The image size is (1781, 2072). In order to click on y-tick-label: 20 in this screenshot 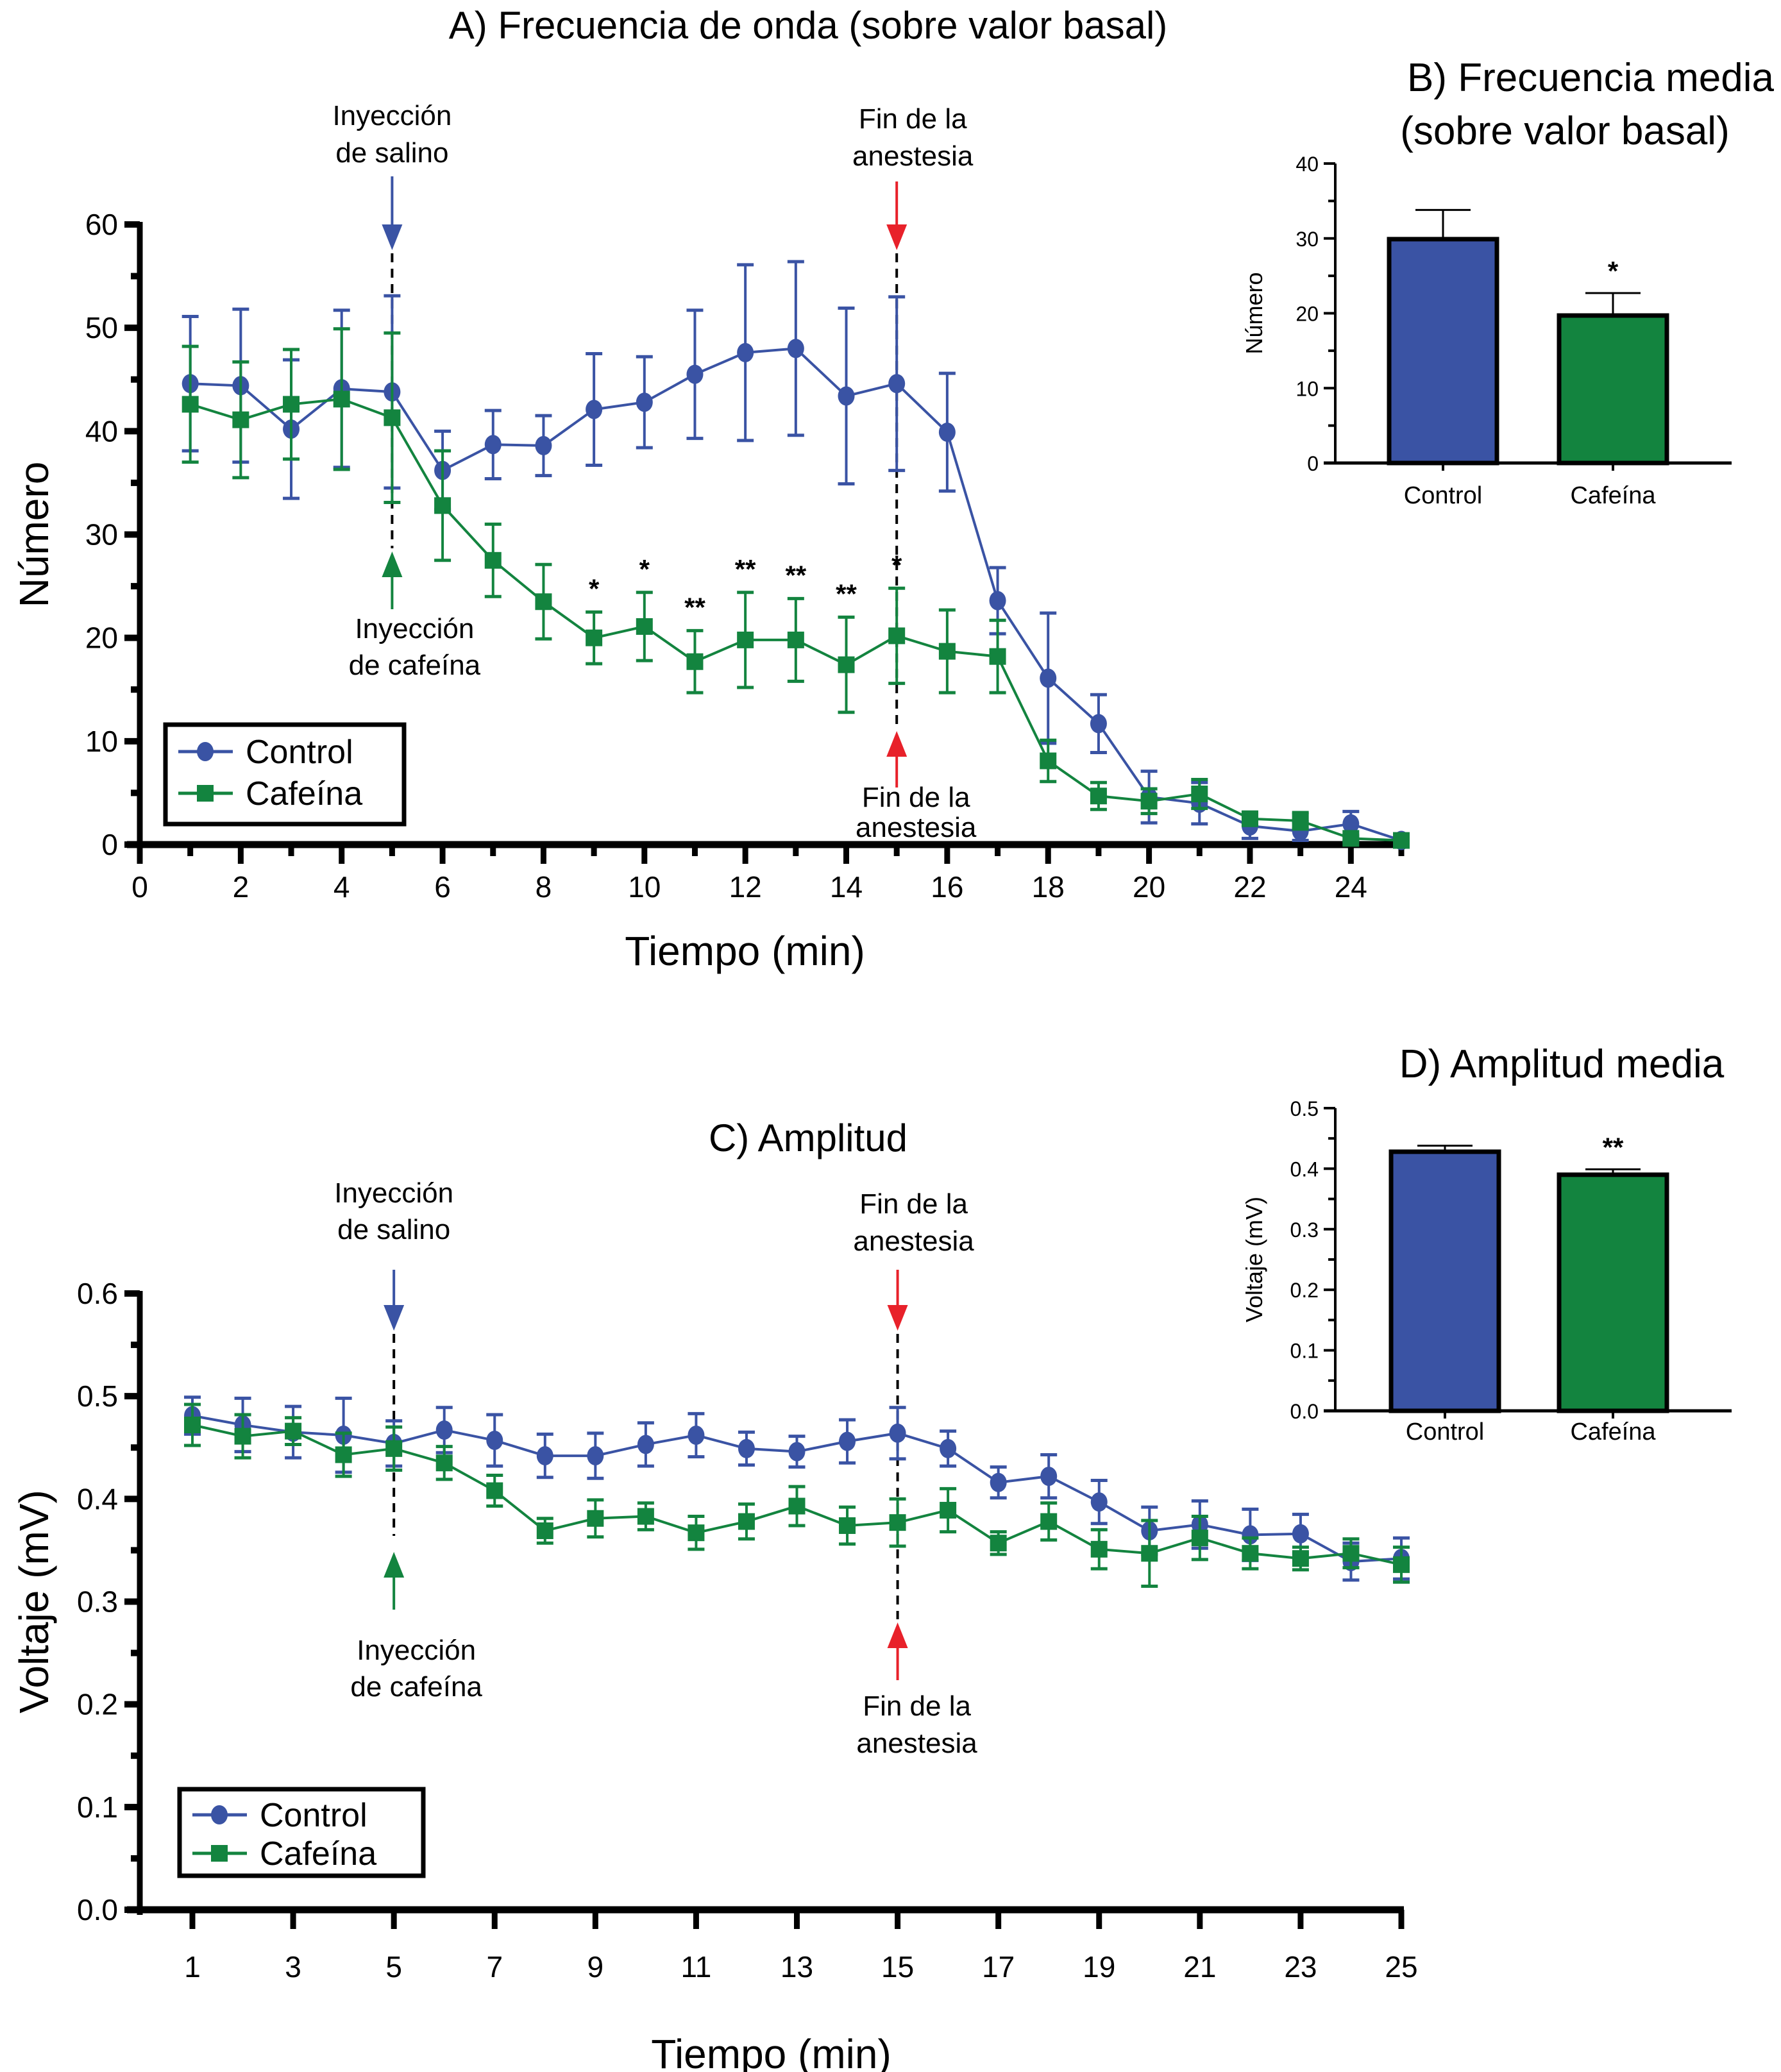, I will do `click(1307, 314)`.